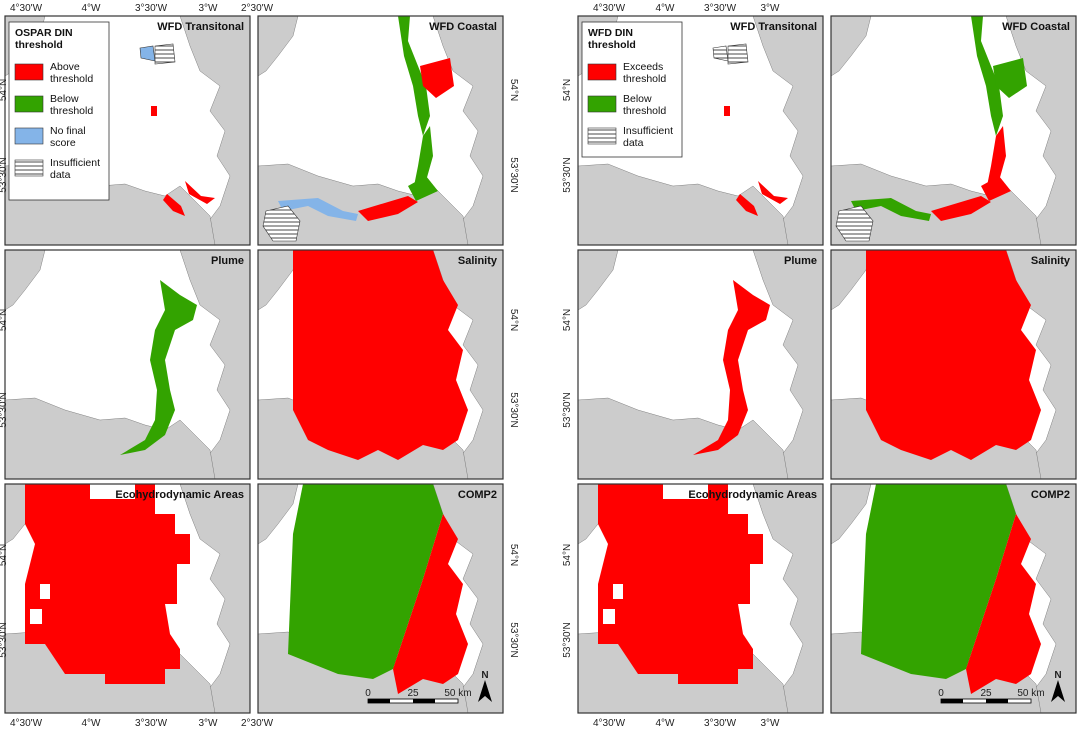  I want to click on panel-title: Plume, so click(227, 261).